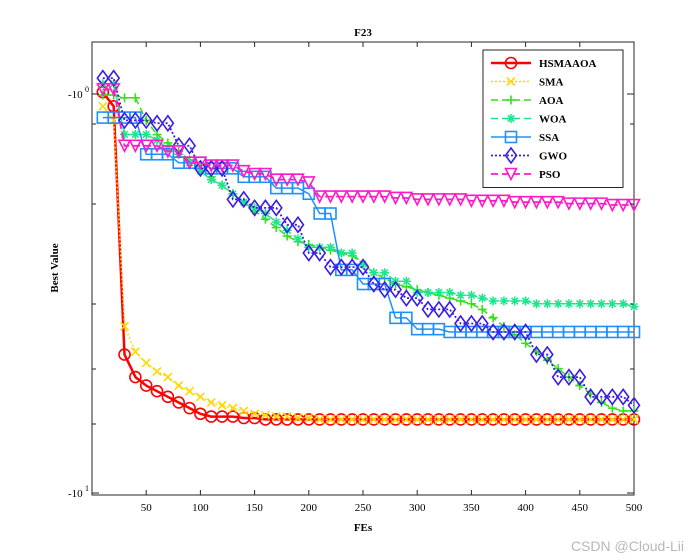 This screenshot has height=560, width=700. Describe the element at coordinates (168, 154) in the screenshot. I see `data-point-ssa` at that location.